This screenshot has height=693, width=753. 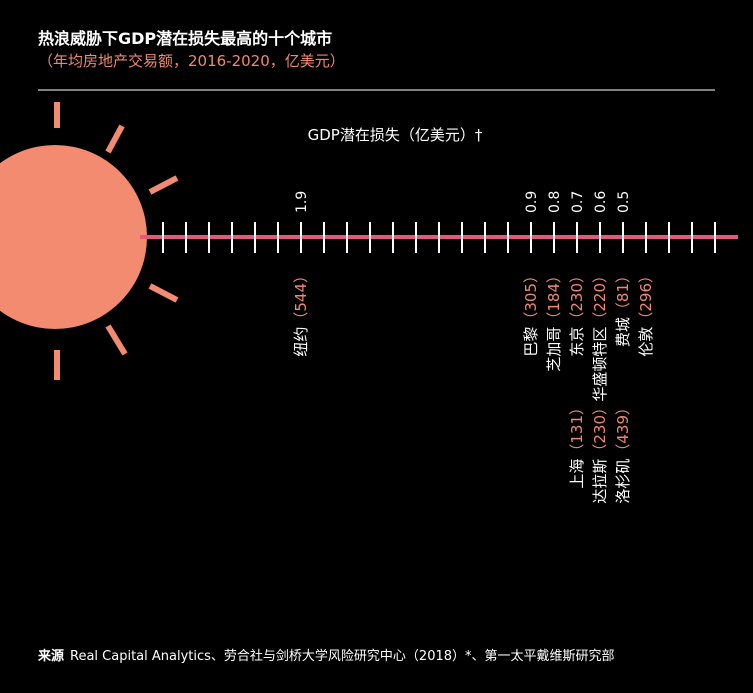 I want to click on city-name: 洛杉矶, so click(x=623, y=481).